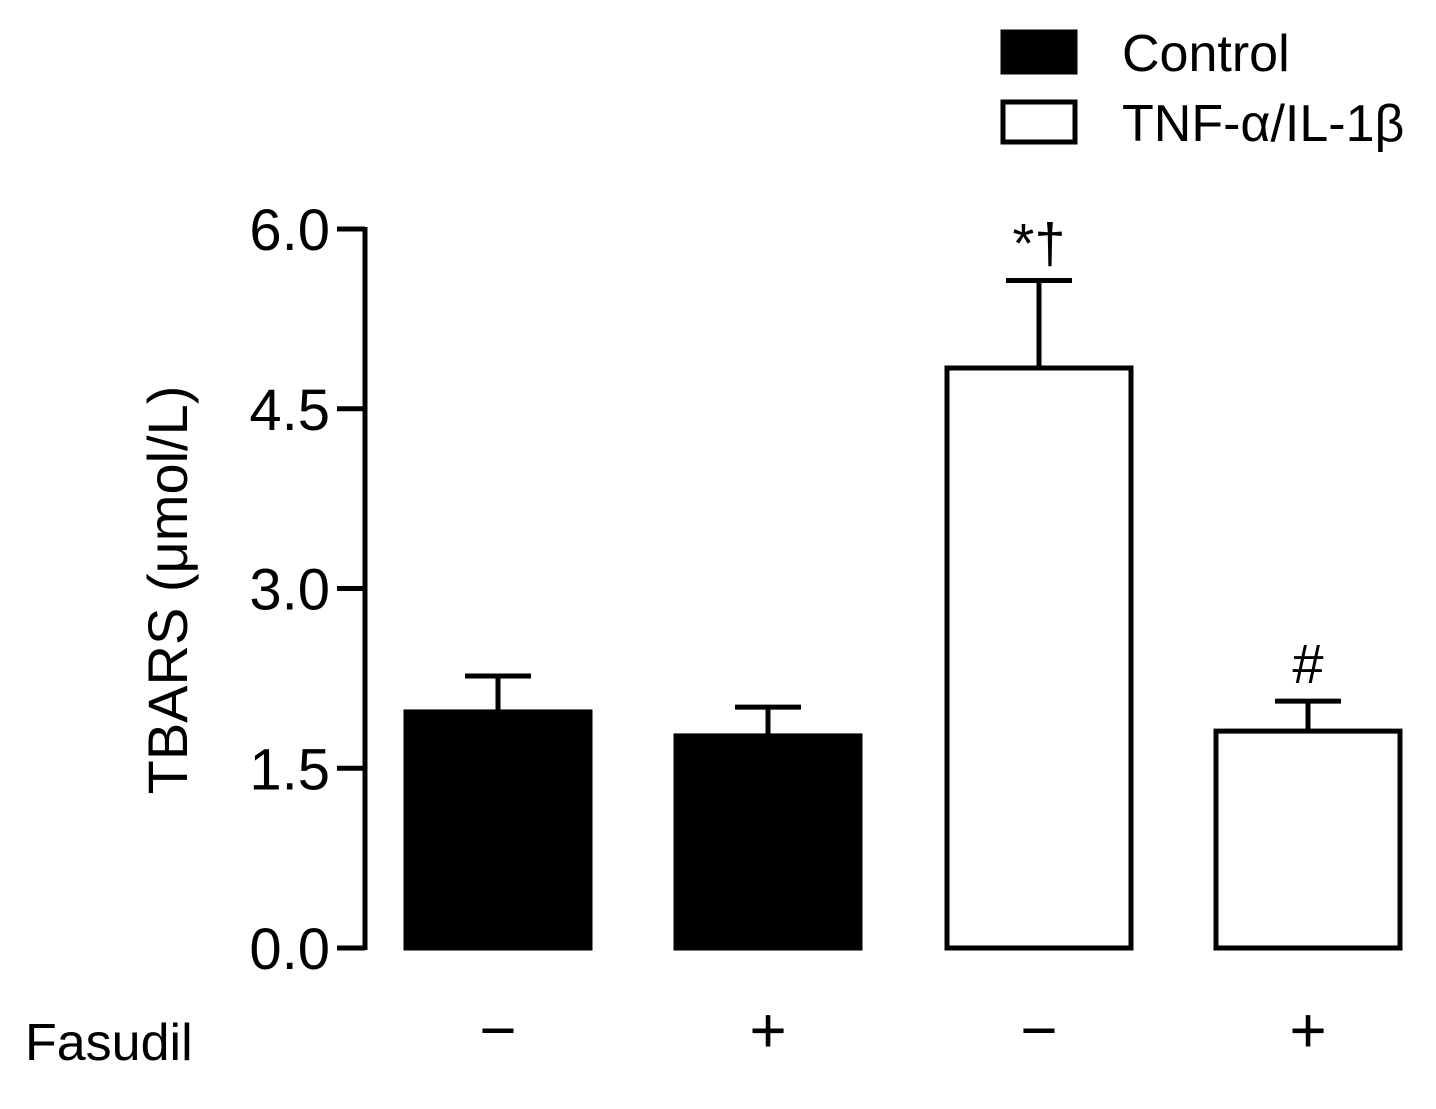 Image resolution: width=1436 pixels, height=1109 pixels. I want to click on y-tick-label: 3.0, so click(289, 590).